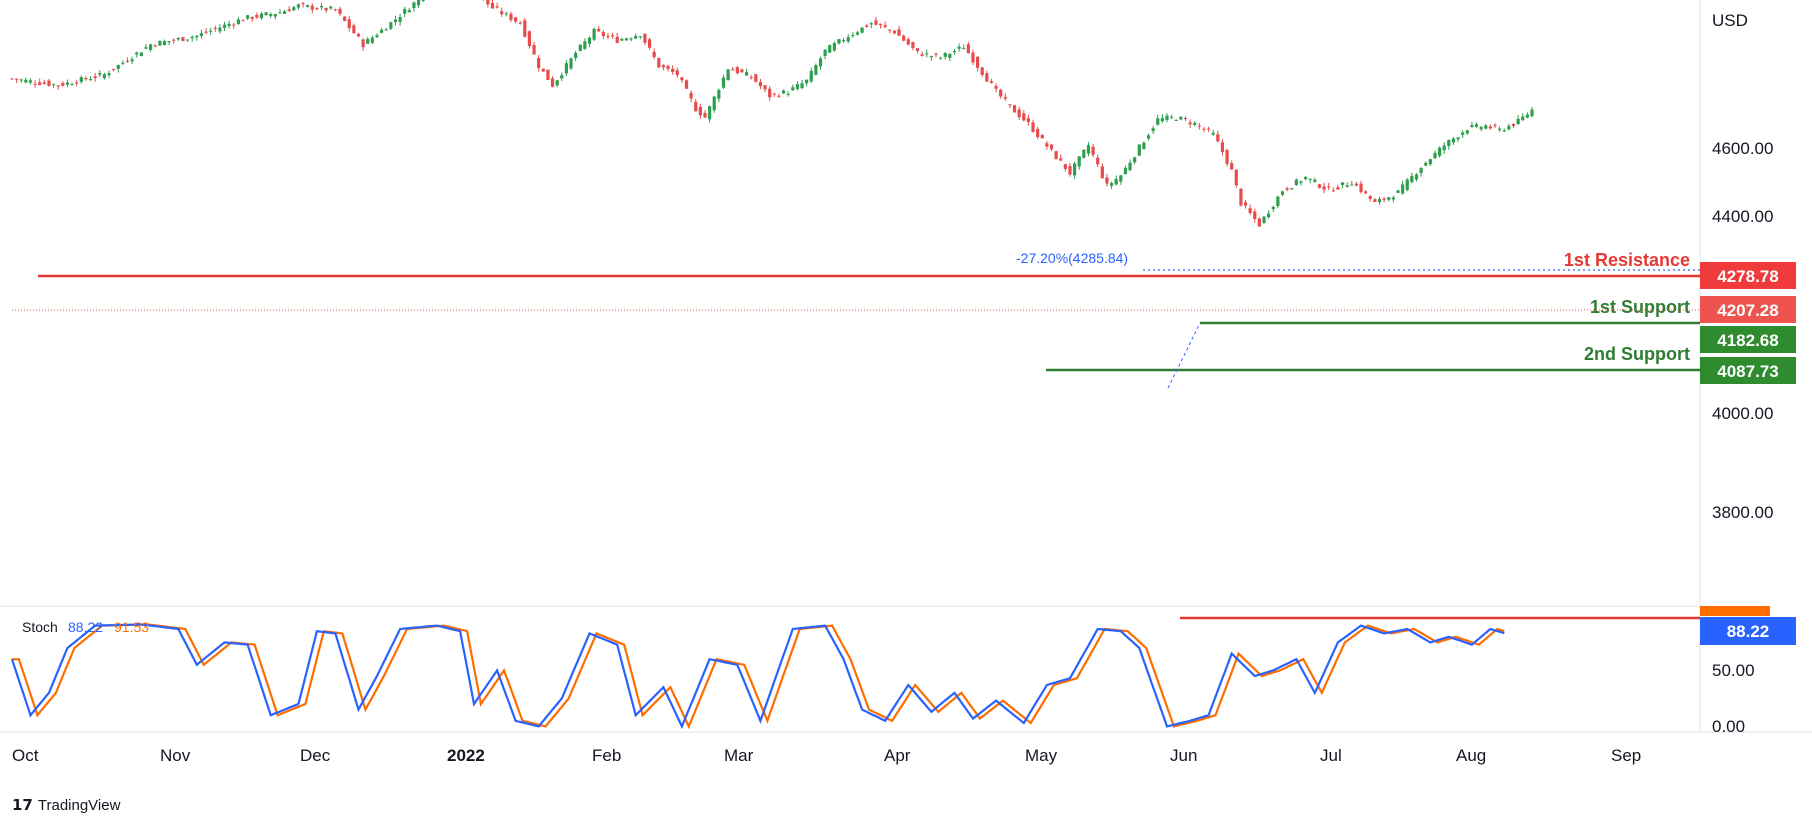 The width and height of the screenshot is (1812, 822). I want to click on badge-text: 4278.78, so click(1747, 276).